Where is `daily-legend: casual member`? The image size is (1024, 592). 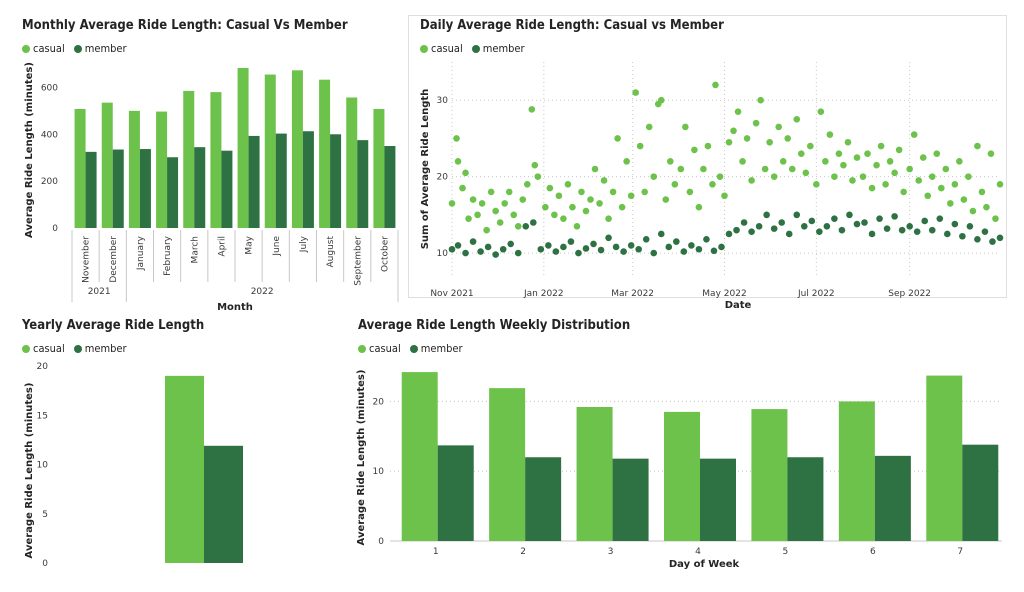 daily-legend: casual member is located at coordinates (477, 48).